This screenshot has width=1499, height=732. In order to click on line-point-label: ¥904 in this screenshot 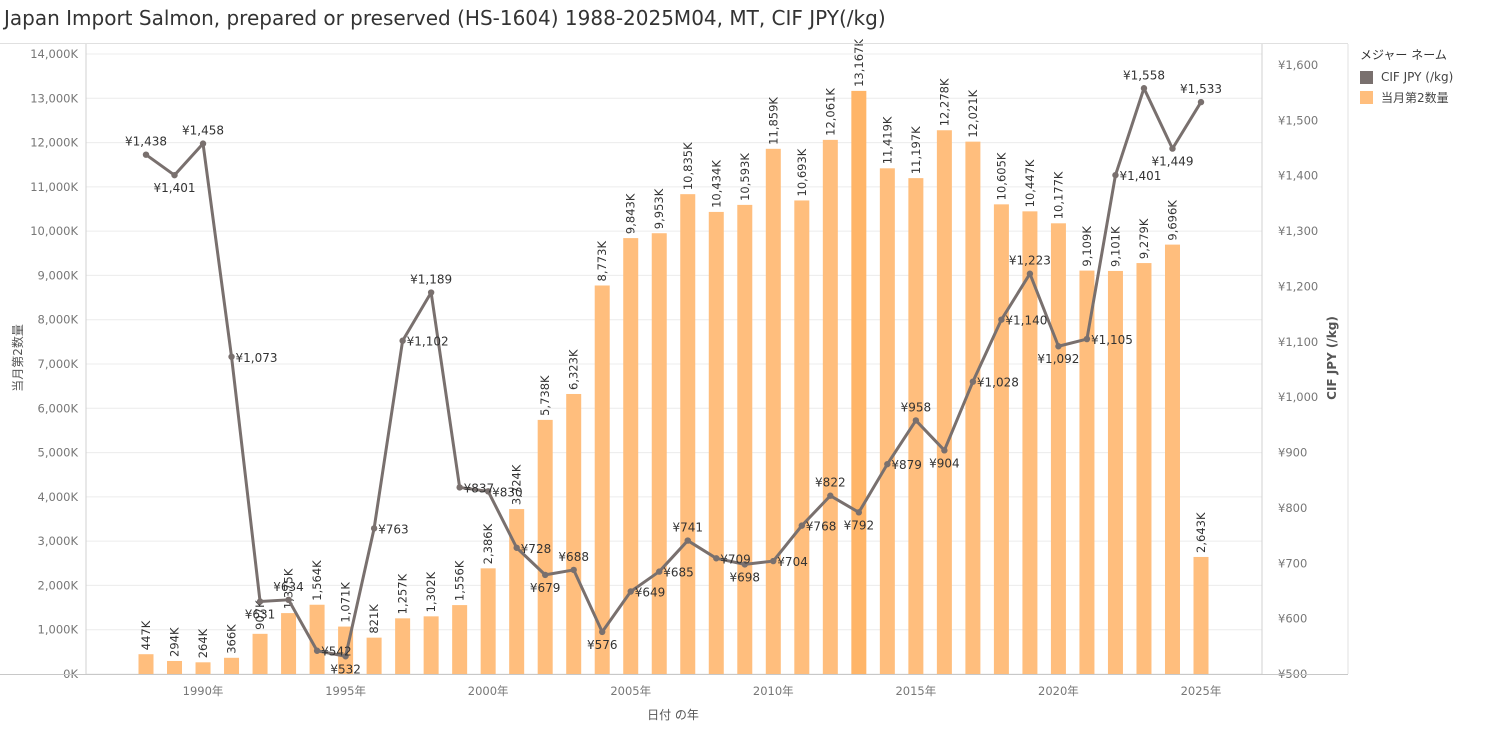, I will do `click(944, 463)`.